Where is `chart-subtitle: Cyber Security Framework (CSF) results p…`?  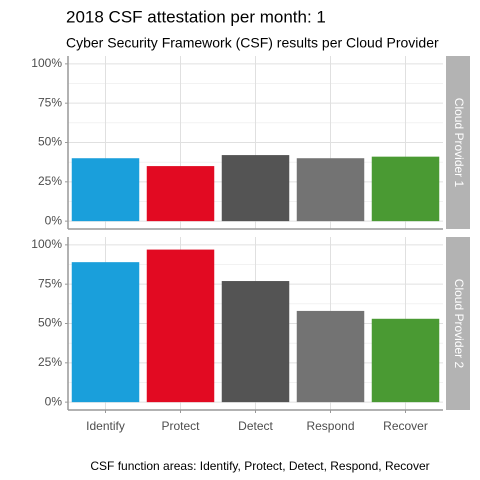
chart-subtitle: Cyber Security Framework (CSF) results p… is located at coordinates (252, 43).